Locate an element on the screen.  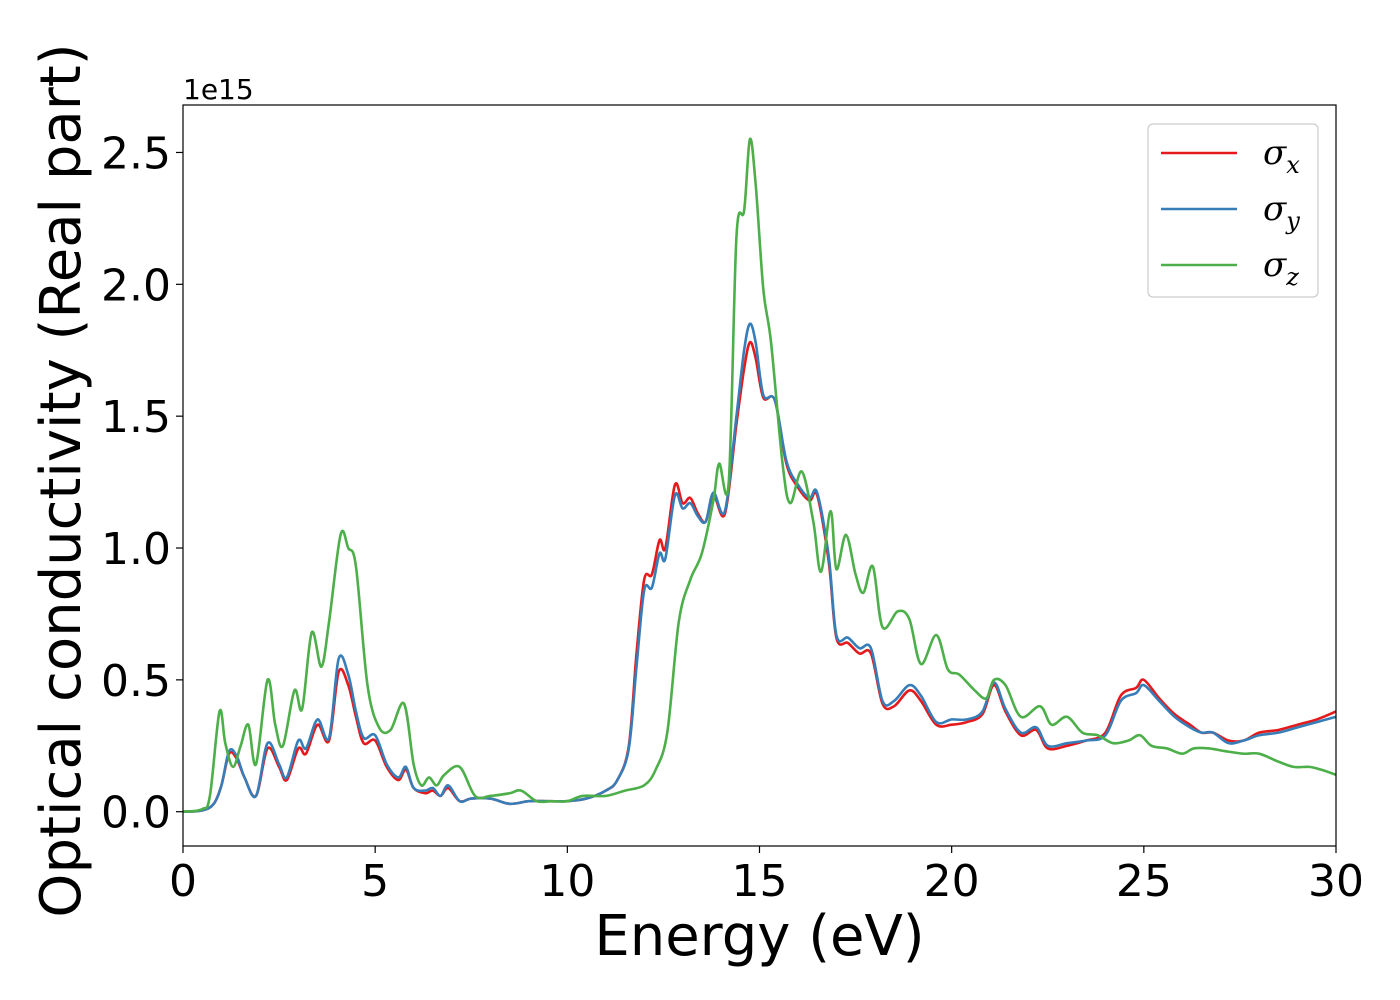
y-tick-label: 2.0 is located at coordinates (136, 285).